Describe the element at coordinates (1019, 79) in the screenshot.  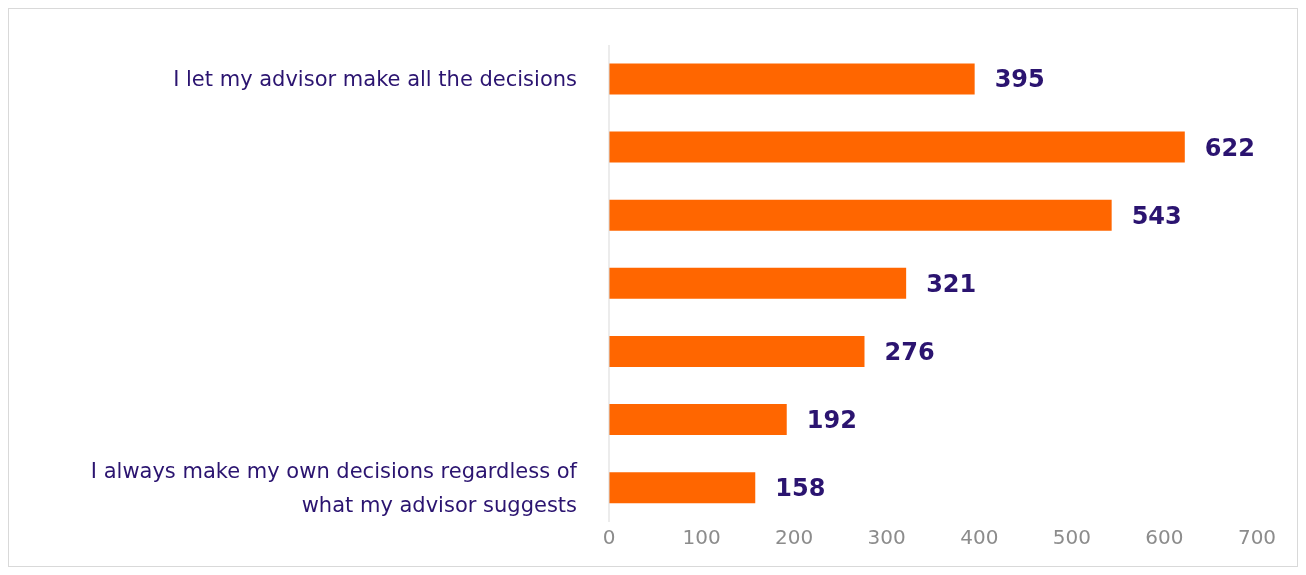
I see `data-label: 395` at that location.